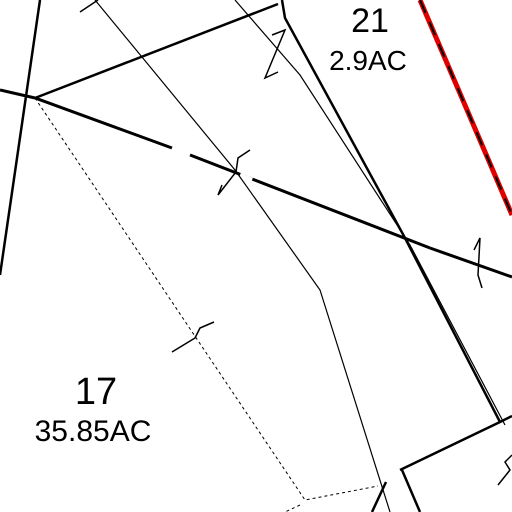 The image size is (512, 512). What do you see at coordinates (93, 431) in the screenshot?
I see `parcel-area: 35.85AC` at bounding box center [93, 431].